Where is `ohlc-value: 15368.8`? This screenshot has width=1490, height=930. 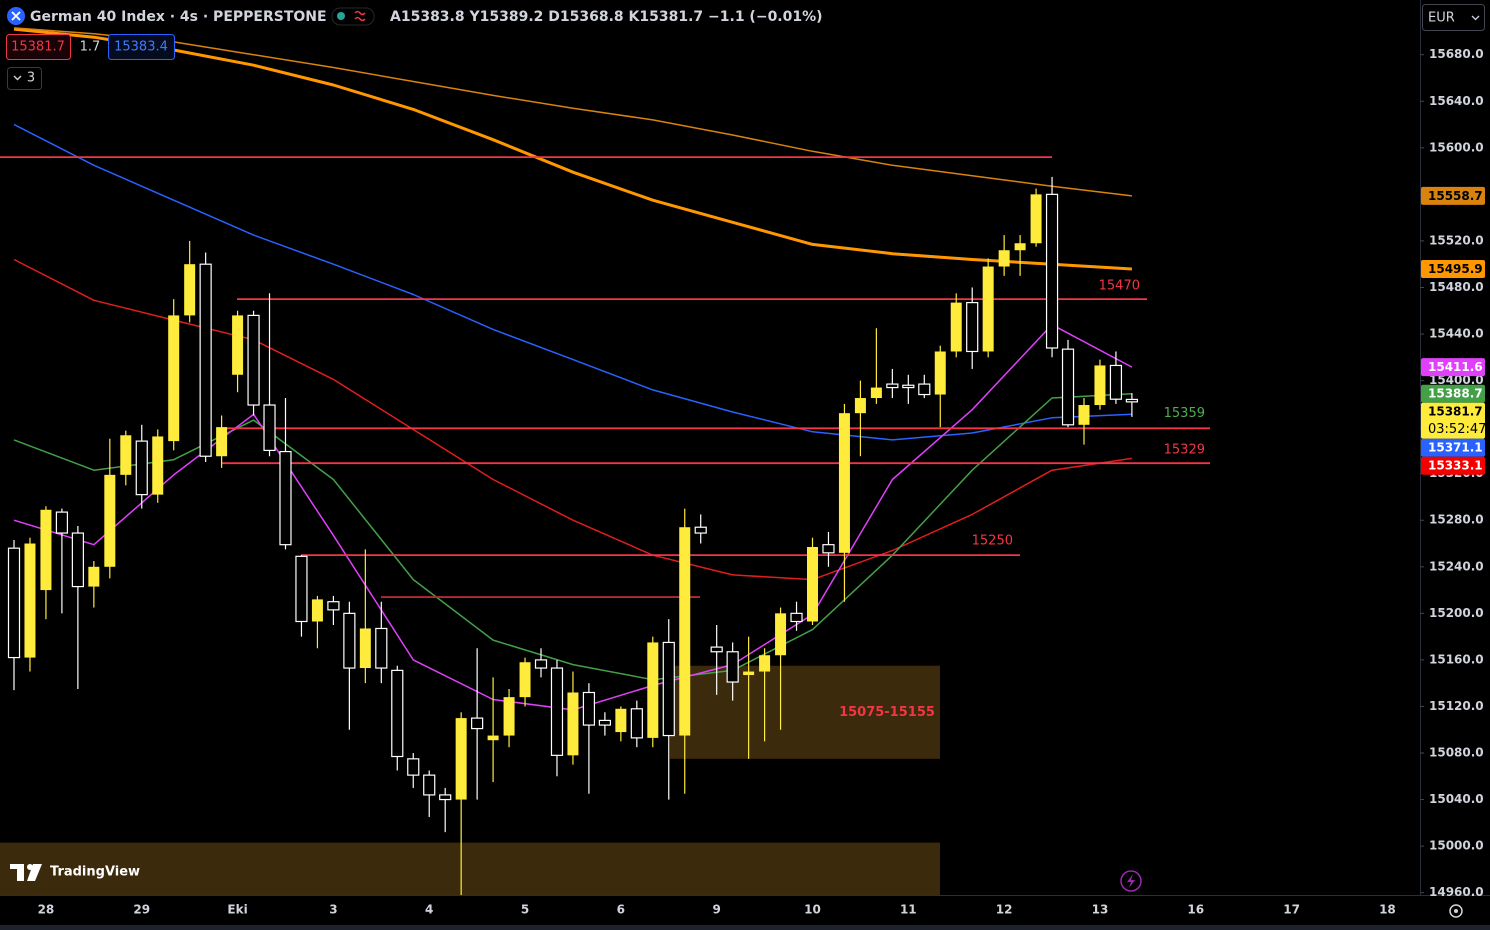
ohlc-value: 15368.8 is located at coordinates (592, 17).